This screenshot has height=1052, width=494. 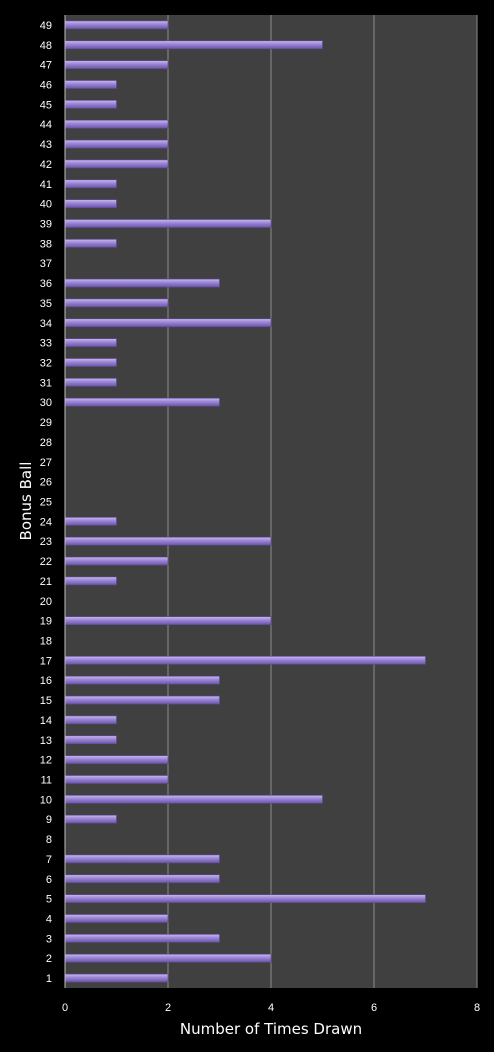 I want to click on y-tick-label: 4, so click(x=49, y=920).